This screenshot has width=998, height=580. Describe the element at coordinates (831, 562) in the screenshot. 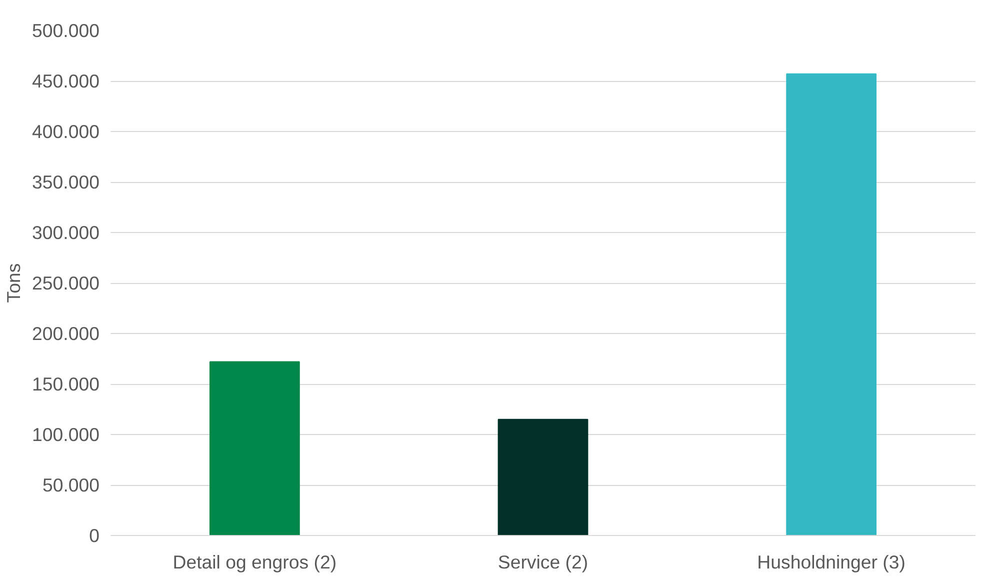

I see `x-tick-label: Husholdninger (3)` at that location.